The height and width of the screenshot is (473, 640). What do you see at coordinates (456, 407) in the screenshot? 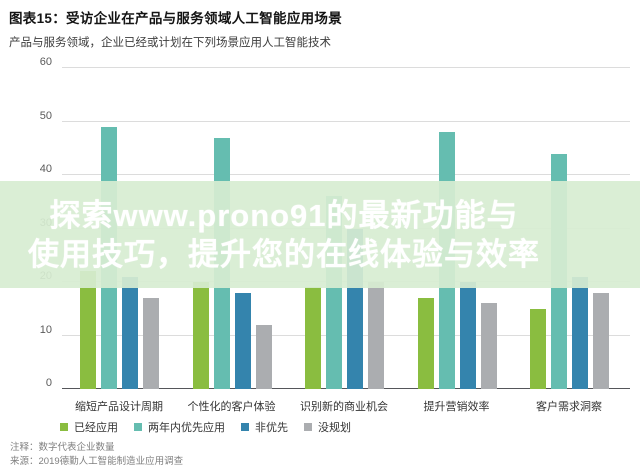
I see `x-category-label: 提升营销效率` at bounding box center [456, 407].